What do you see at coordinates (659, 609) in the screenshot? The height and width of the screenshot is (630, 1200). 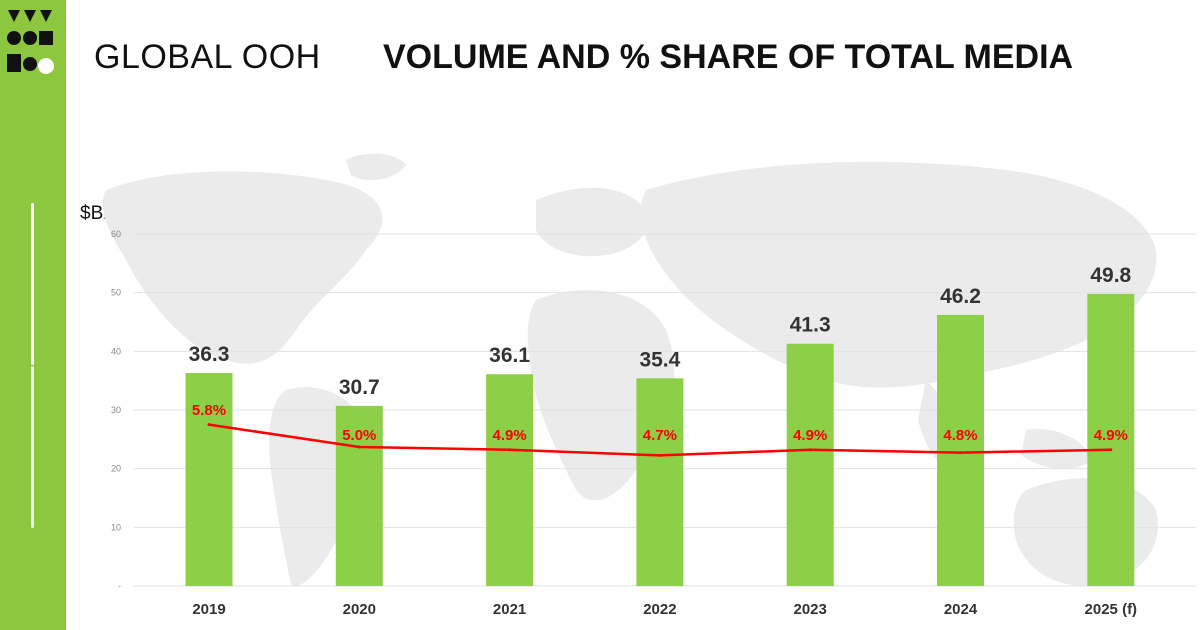 I see `x-tick-label: 2022` at bounding box center [659, 609].